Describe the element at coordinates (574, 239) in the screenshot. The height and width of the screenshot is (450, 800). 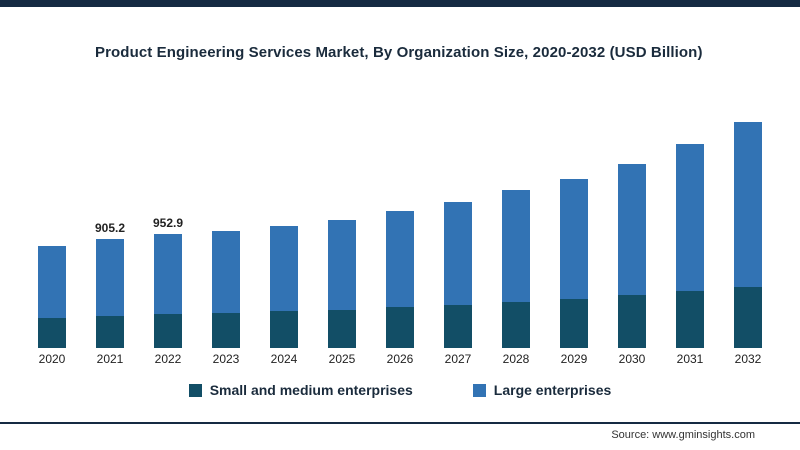
I see `segment-large-enterprises-2029` at that location.